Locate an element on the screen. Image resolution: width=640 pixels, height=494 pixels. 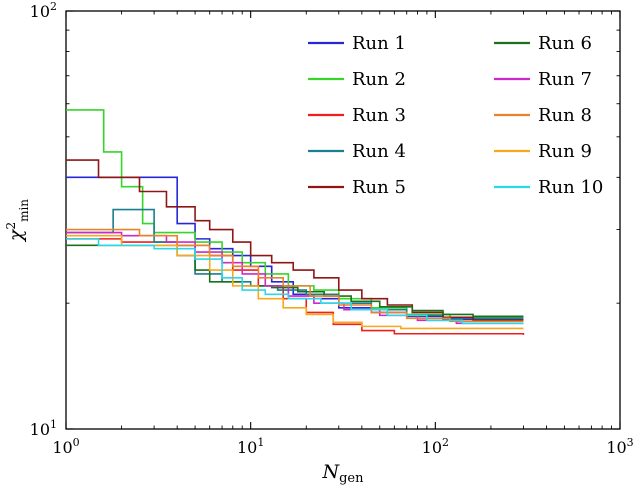
legend-entry-run-2: Run 2 is located at coordinates (357, 79).